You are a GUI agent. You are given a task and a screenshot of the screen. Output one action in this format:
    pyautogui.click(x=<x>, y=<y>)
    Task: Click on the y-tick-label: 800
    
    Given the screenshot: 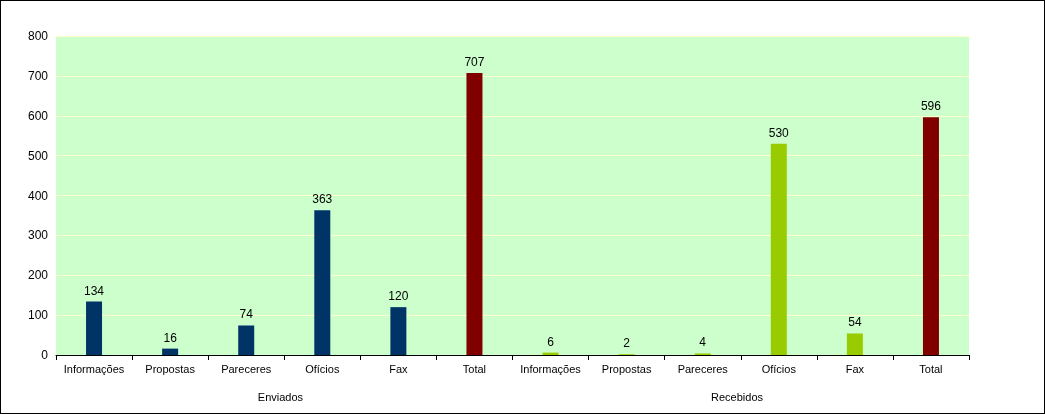 What is the action you would take?
    pyautogui.click(x=38, y=36)
    